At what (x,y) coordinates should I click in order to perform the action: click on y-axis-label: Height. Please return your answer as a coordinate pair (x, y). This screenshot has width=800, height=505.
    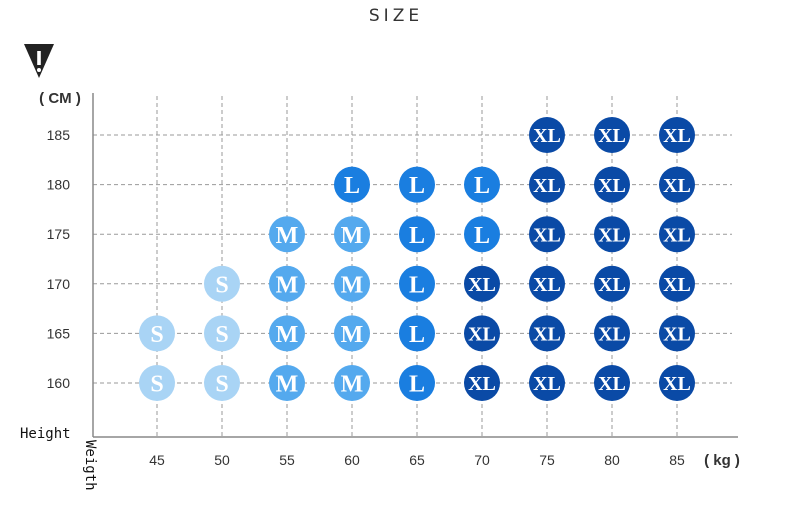
    Looking at the image, I should click on (45, 434).